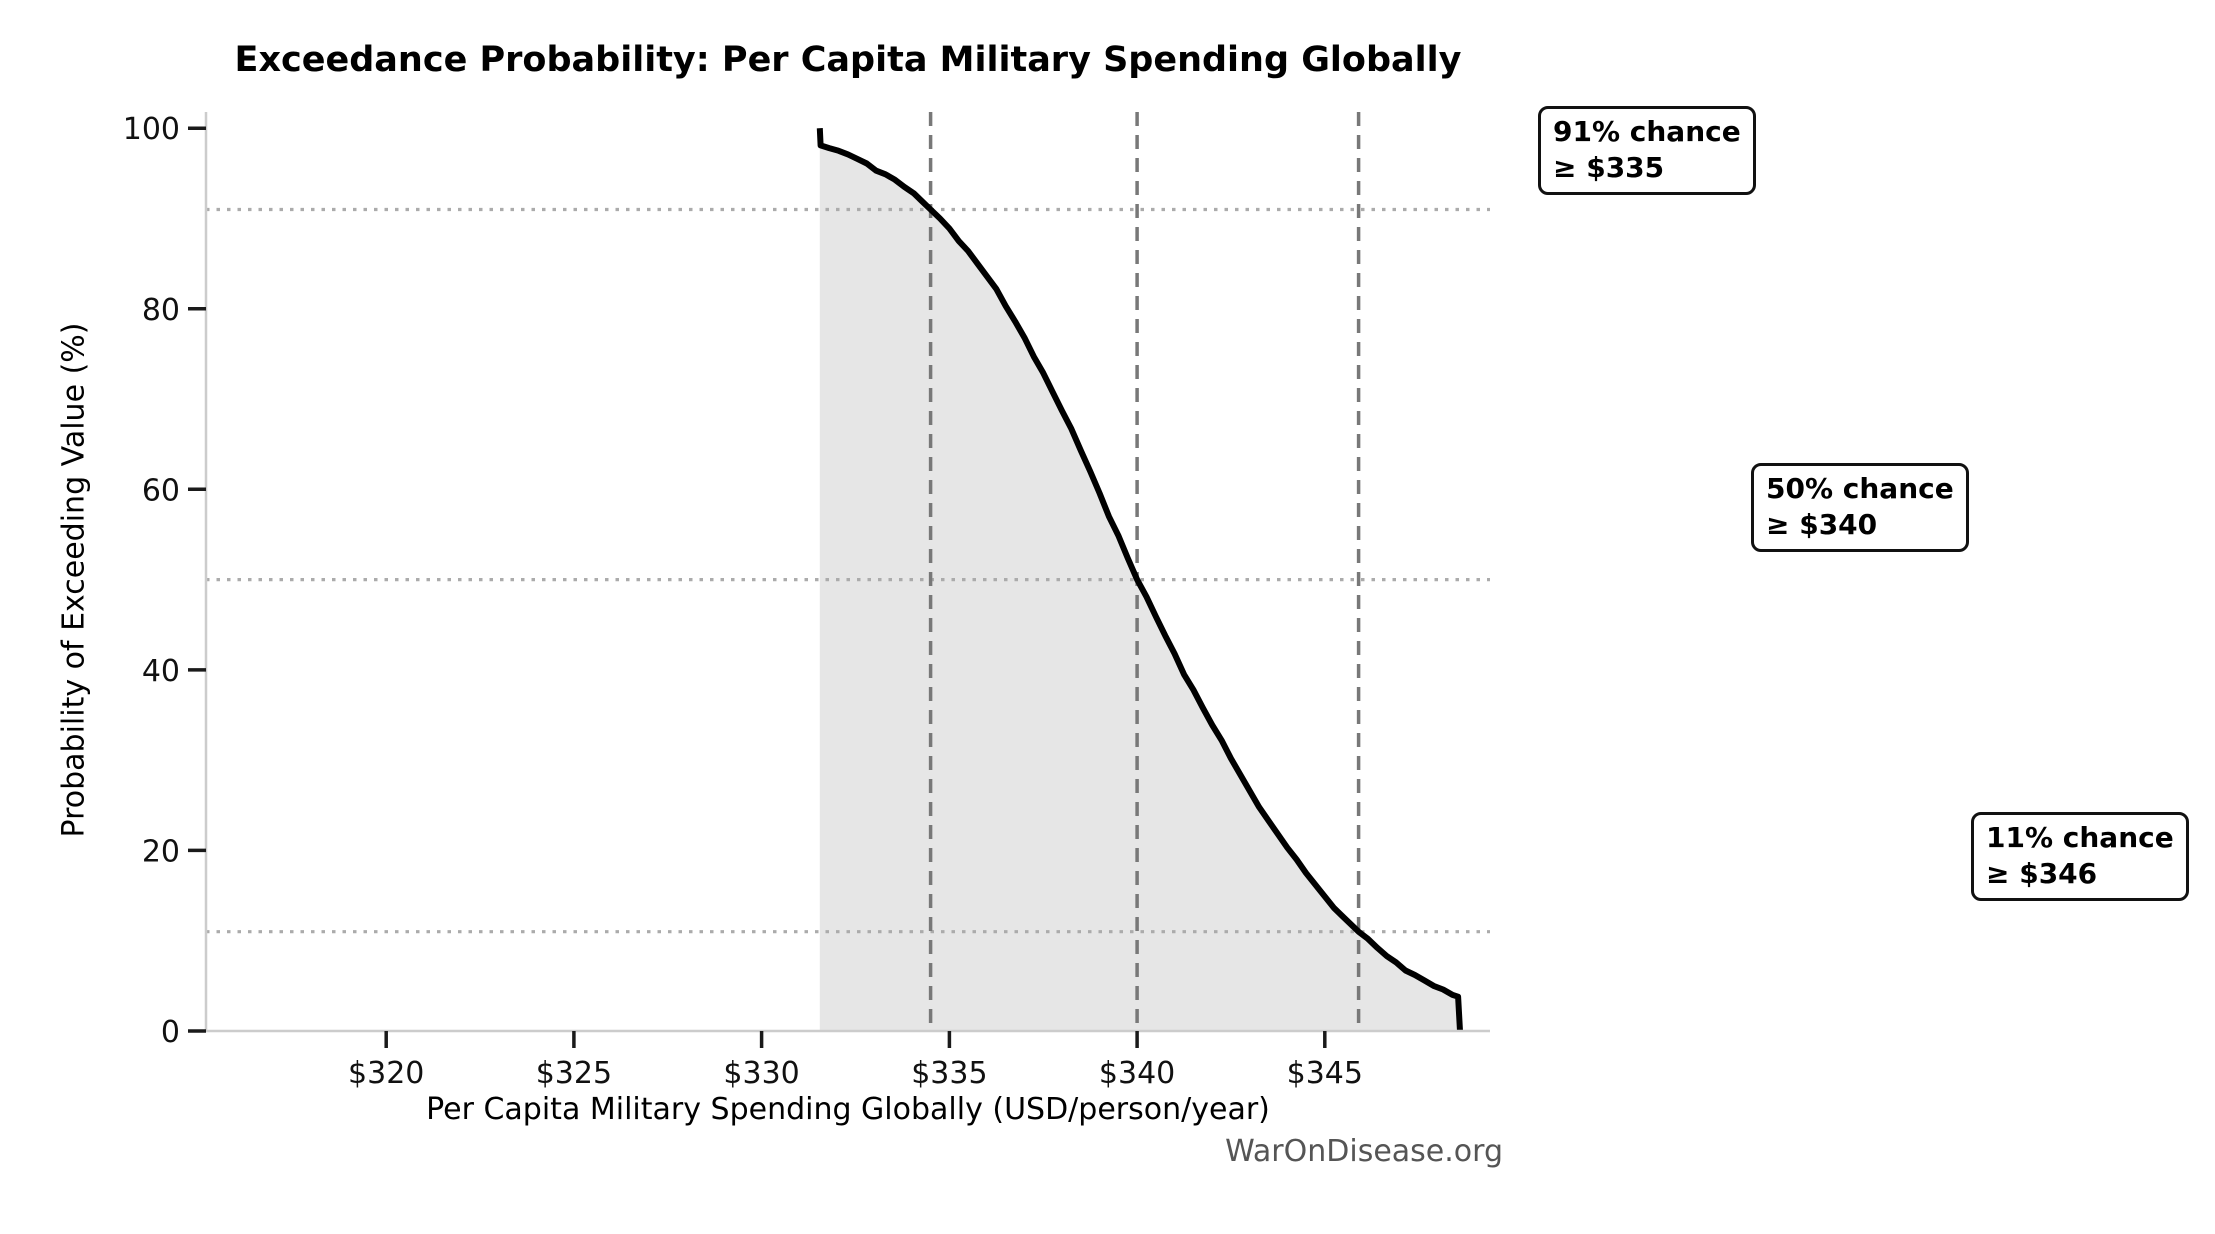 The height and width of the screenshot is (1234, 2215). I want to click on annotation-line: 50% chance, so click(1860, 488).